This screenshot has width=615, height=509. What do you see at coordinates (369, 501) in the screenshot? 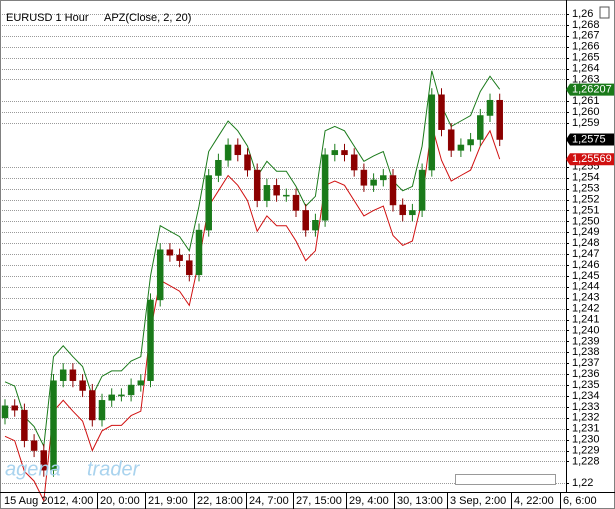
I see `x-tick-label: 29, 4:00` at bounding box center [369, 501].